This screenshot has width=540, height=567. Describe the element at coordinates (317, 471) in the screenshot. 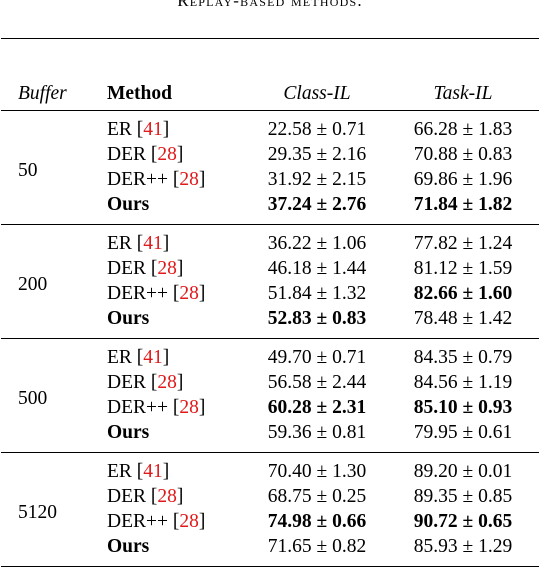

I see `class-il-value: 70.40 ± 1.30` at that location.